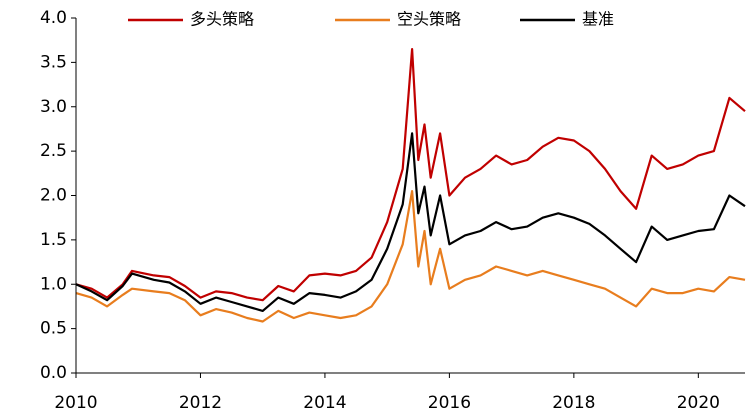 The height and width of the screenshot is (420, 753). I want to click on x-tick-label: 2010, so click(75, 403).